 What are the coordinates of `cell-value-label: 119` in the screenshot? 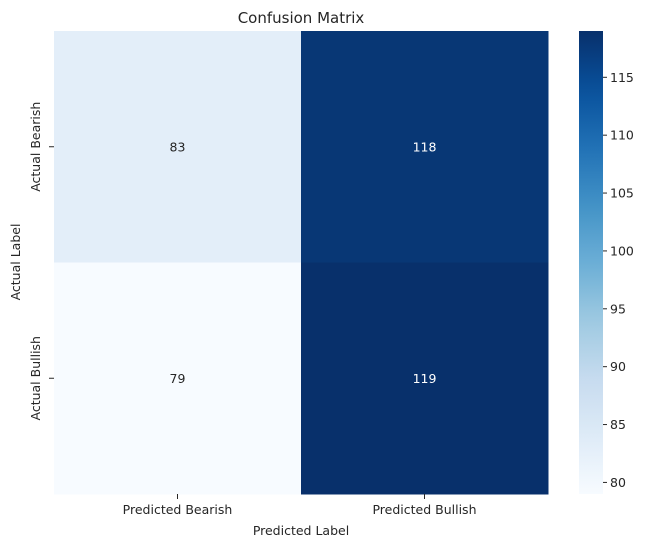 It's located at (425, 378).